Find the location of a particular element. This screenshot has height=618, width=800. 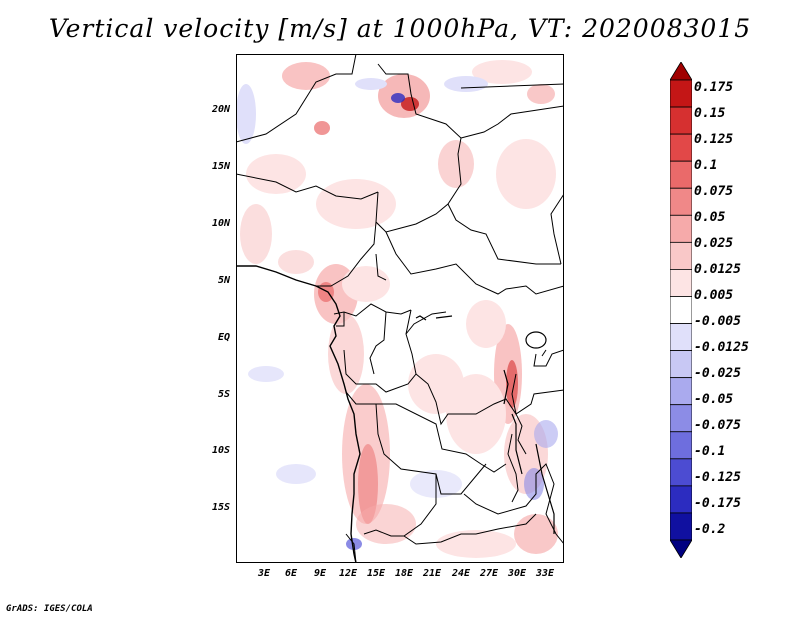

colorbar-label: 0.15 is located at coordinates (710, 113).